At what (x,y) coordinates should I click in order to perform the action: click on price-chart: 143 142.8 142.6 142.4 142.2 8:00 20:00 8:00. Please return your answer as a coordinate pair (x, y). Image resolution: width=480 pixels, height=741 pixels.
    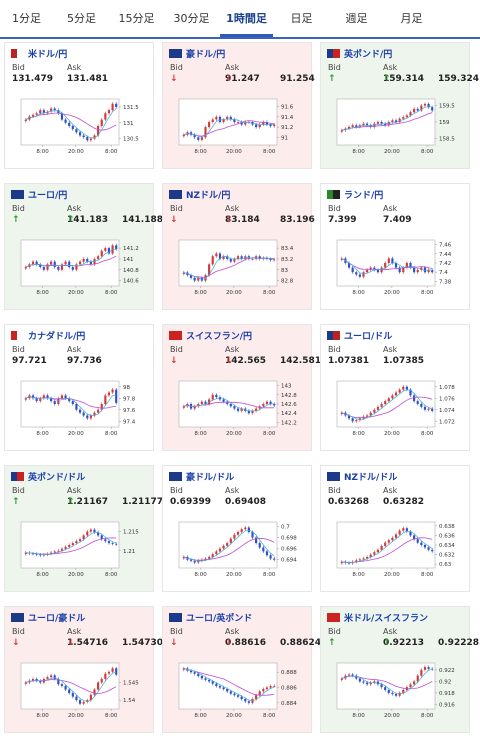
    Looking at the image, I should click on (237, 410).